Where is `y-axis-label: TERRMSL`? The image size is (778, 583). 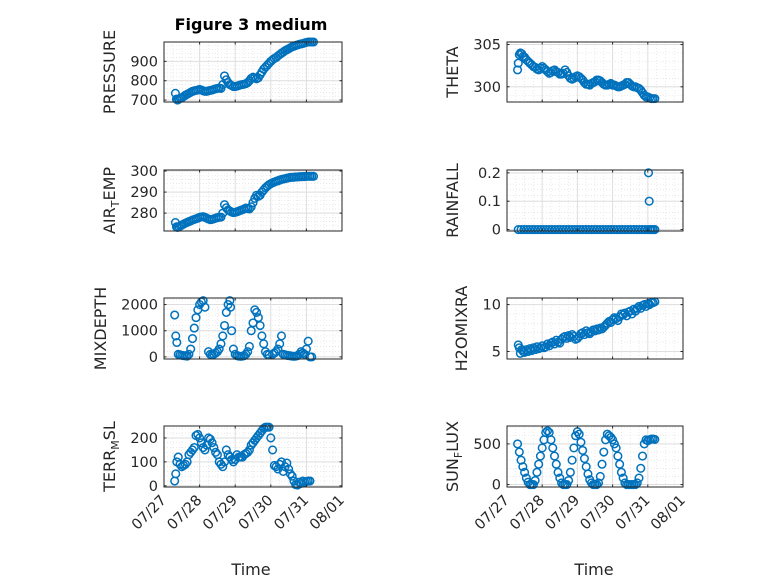
y-axis-label: TERRMSL is located at coordinates (111, 457).